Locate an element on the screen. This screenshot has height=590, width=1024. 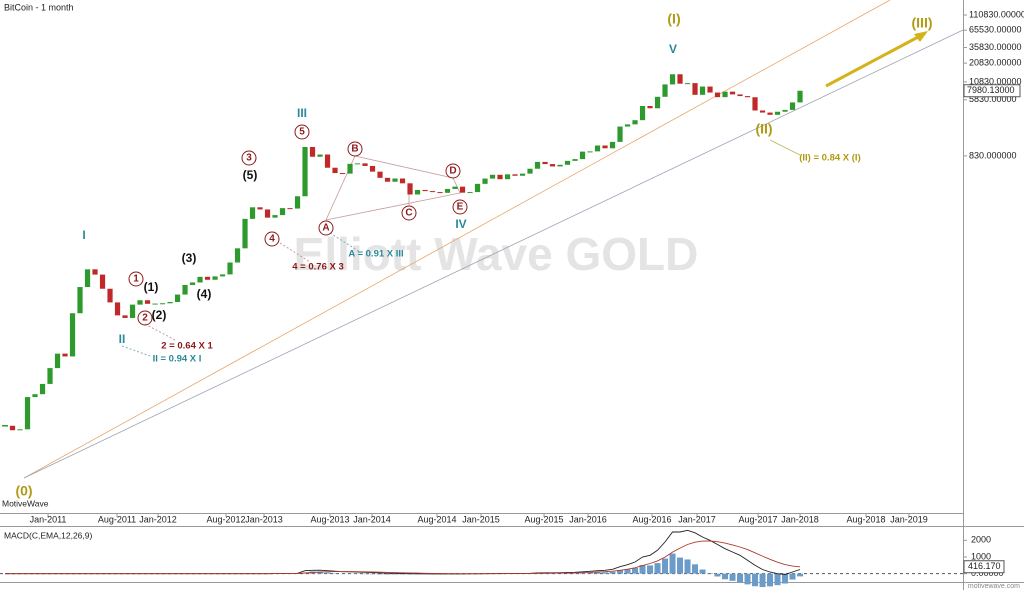
wave-label: A = 0.91 X III is located at coordinates (375, 254).